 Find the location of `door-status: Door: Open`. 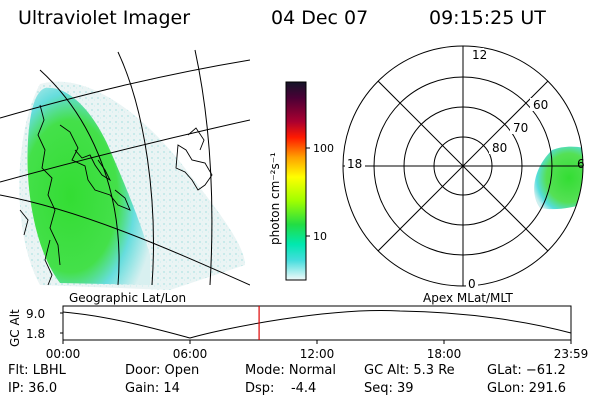

door-status: Door: Open is located at coordinates (162, 370).